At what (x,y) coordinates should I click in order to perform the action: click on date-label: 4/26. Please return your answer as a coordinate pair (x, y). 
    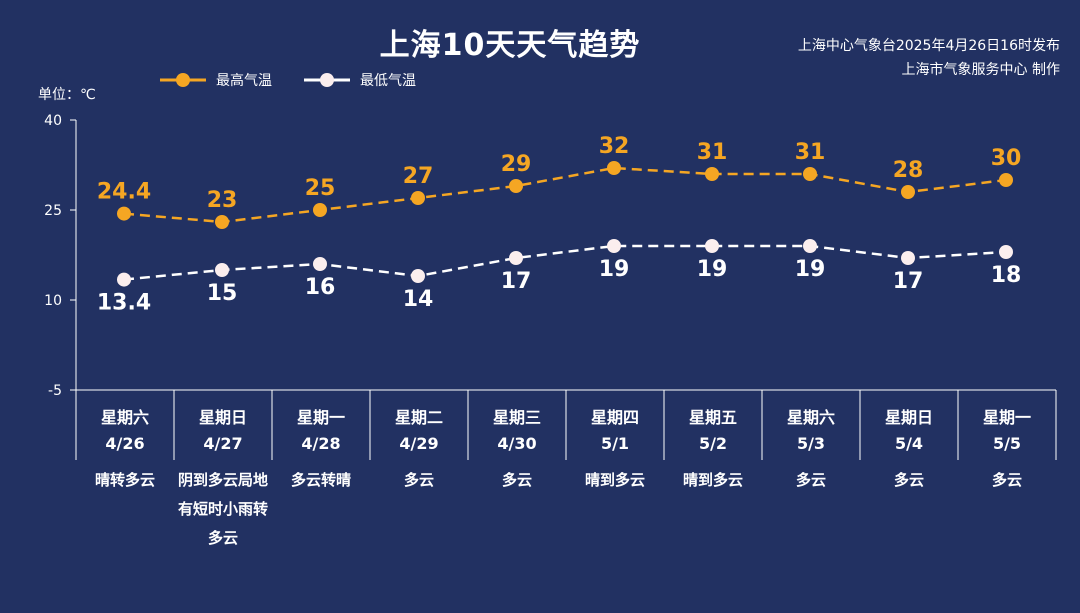
    Looking at the image, I should click on (125, 443).